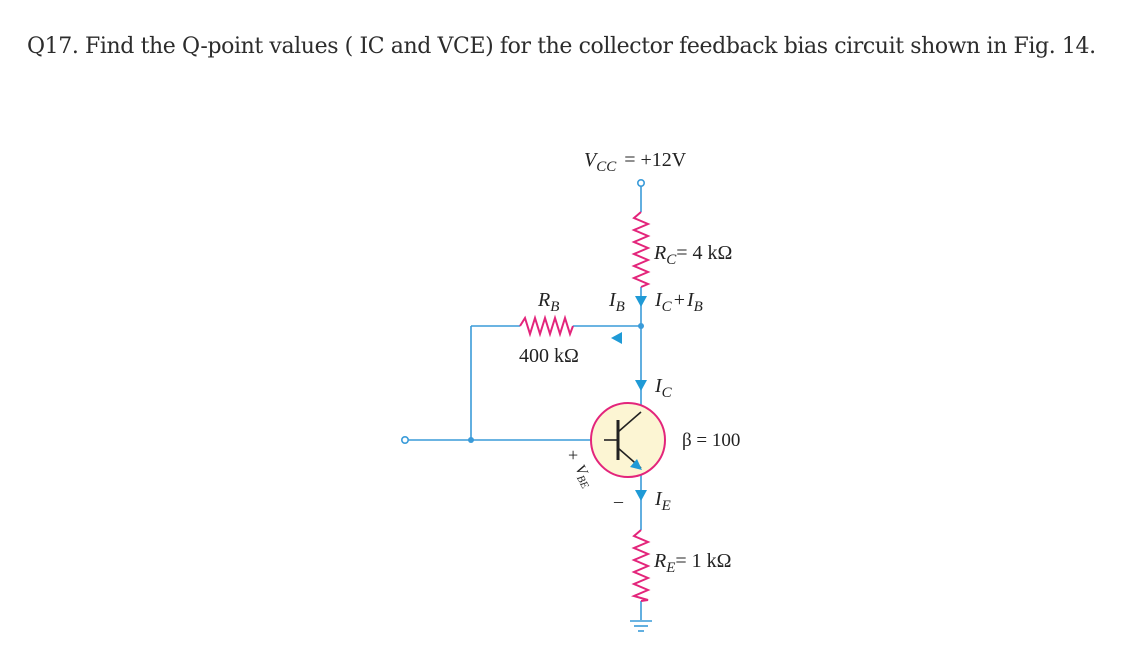  Describe the element at coordinates (663, 388) in the screenshot. I see `ic-label: IC` at that location.